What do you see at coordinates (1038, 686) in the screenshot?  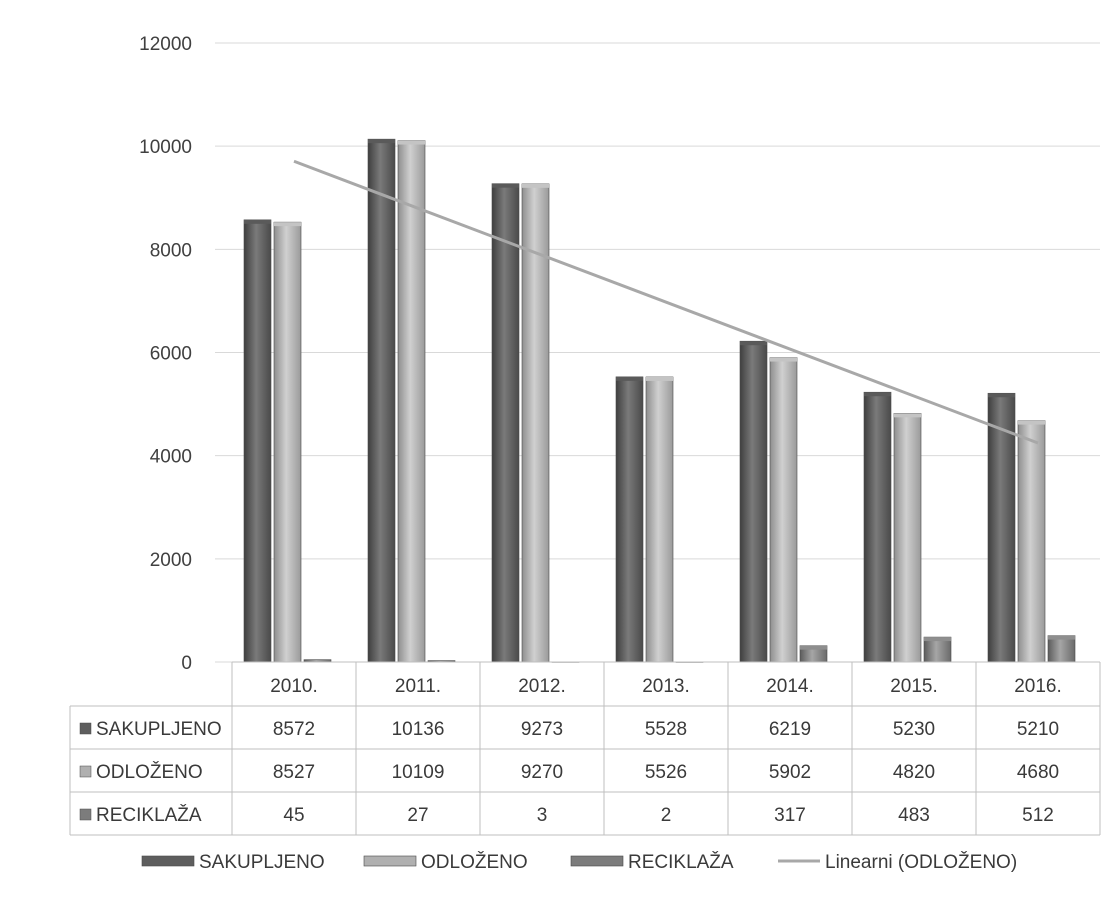 I see `x-category-label: 2016.` at bounding box center [1038, 686].